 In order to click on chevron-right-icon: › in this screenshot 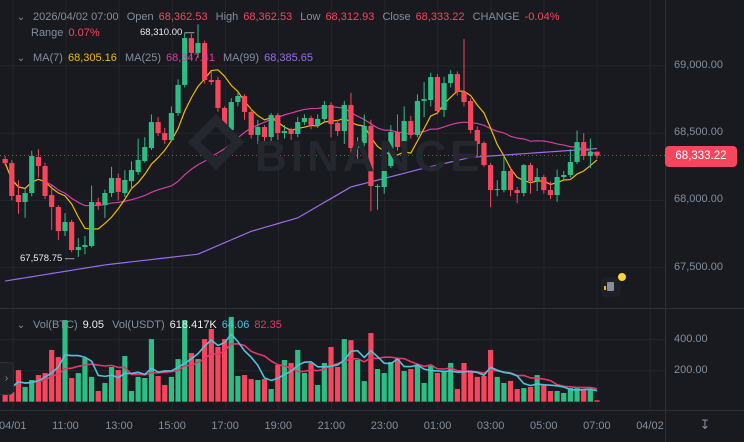, I will do `click(6, 378)`.